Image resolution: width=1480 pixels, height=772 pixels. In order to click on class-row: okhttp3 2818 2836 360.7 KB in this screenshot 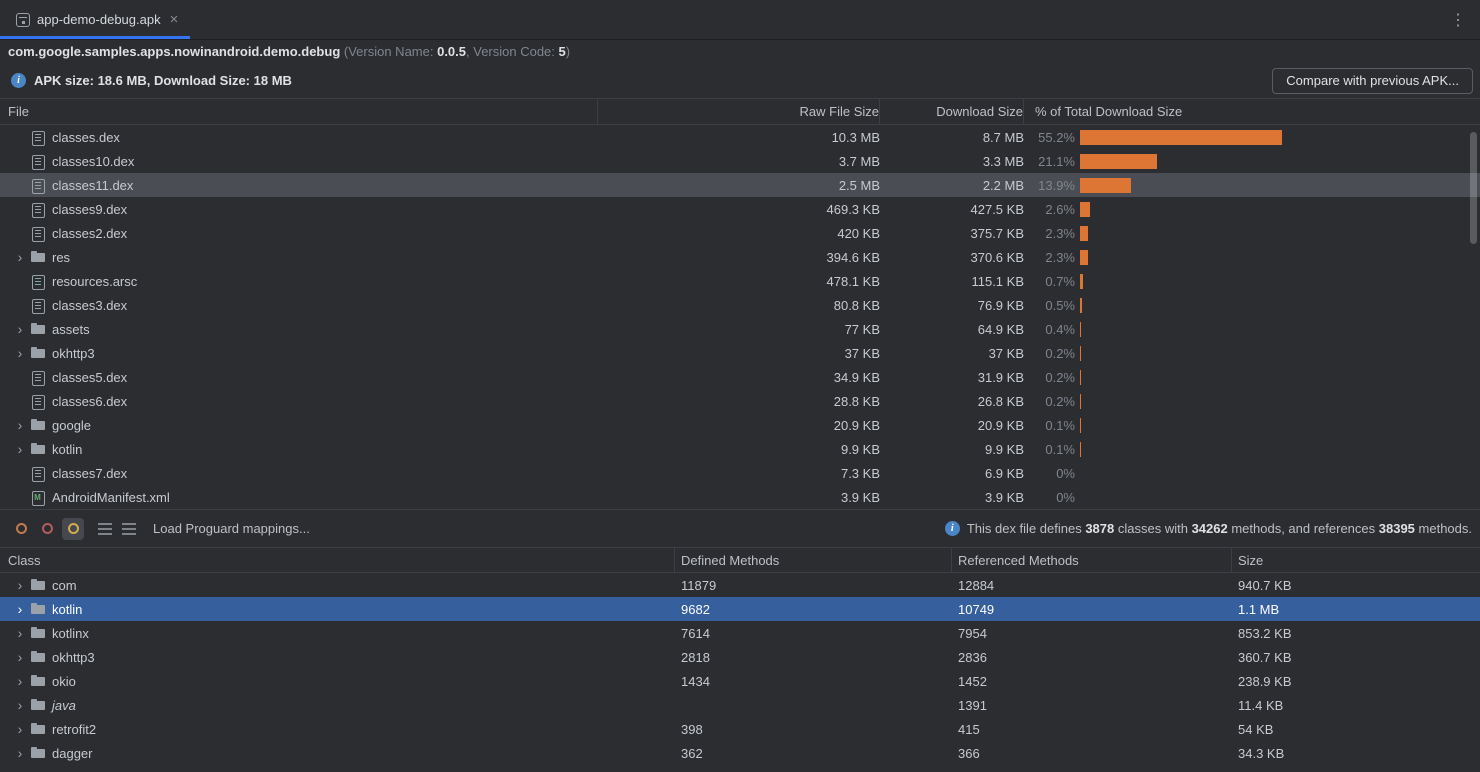, I will do `click(740, 657)`.